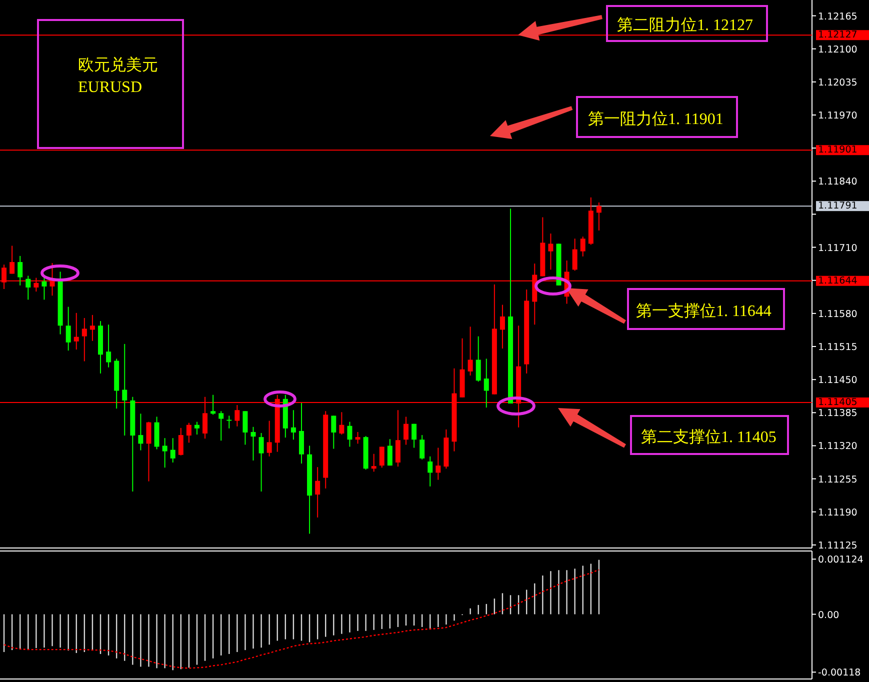 The image size is (869, 682). I want to click on y-tick-label: 1.12100, so click(838, 50).